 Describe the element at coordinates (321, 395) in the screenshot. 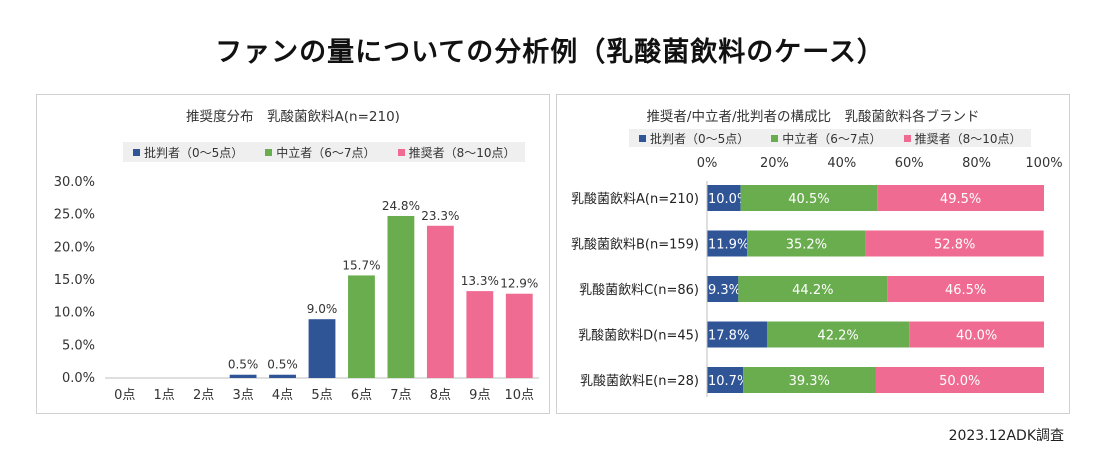

I see `x-tick-label: 5点` at that location.